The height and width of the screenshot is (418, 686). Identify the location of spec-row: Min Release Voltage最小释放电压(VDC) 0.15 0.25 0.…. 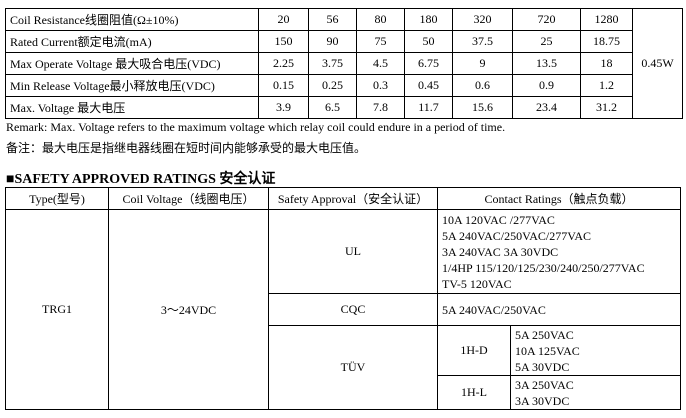
(344, 85).